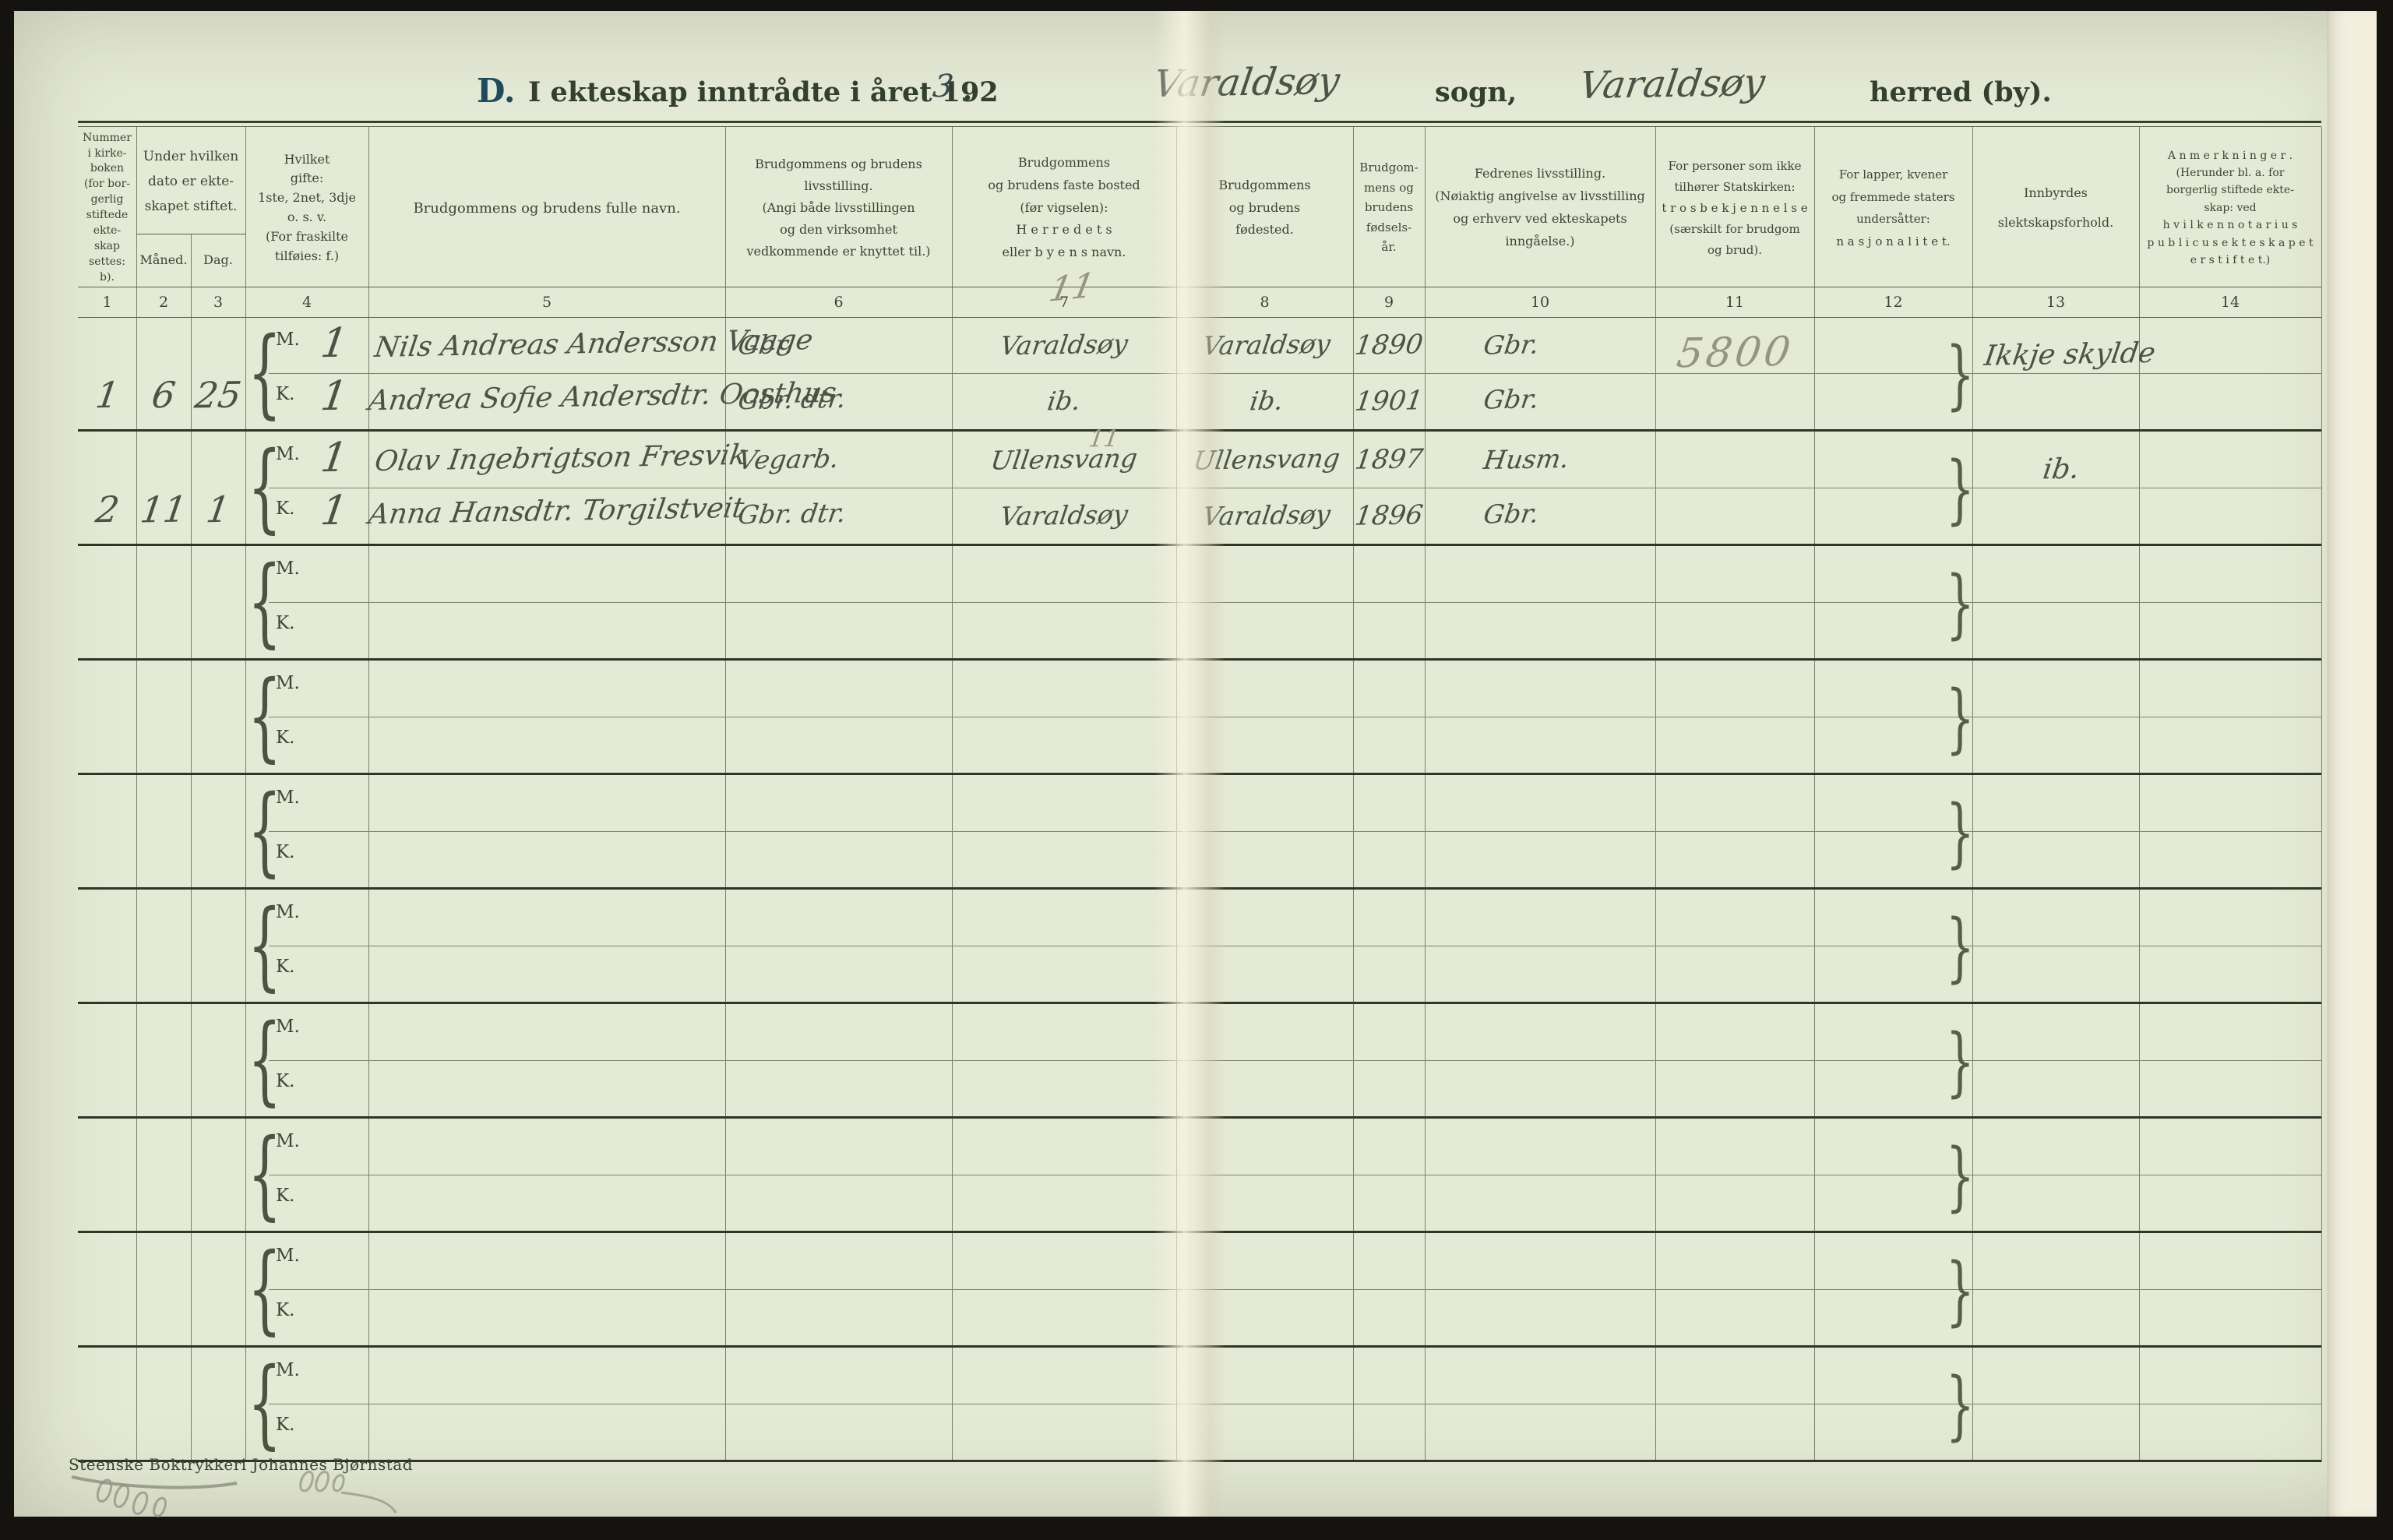  What do you see at coordinates (556, 511) in the screenshot?
I see `bride-name: Anna Hansdtr. Torgilstveit` at bounding box center [556, 511].